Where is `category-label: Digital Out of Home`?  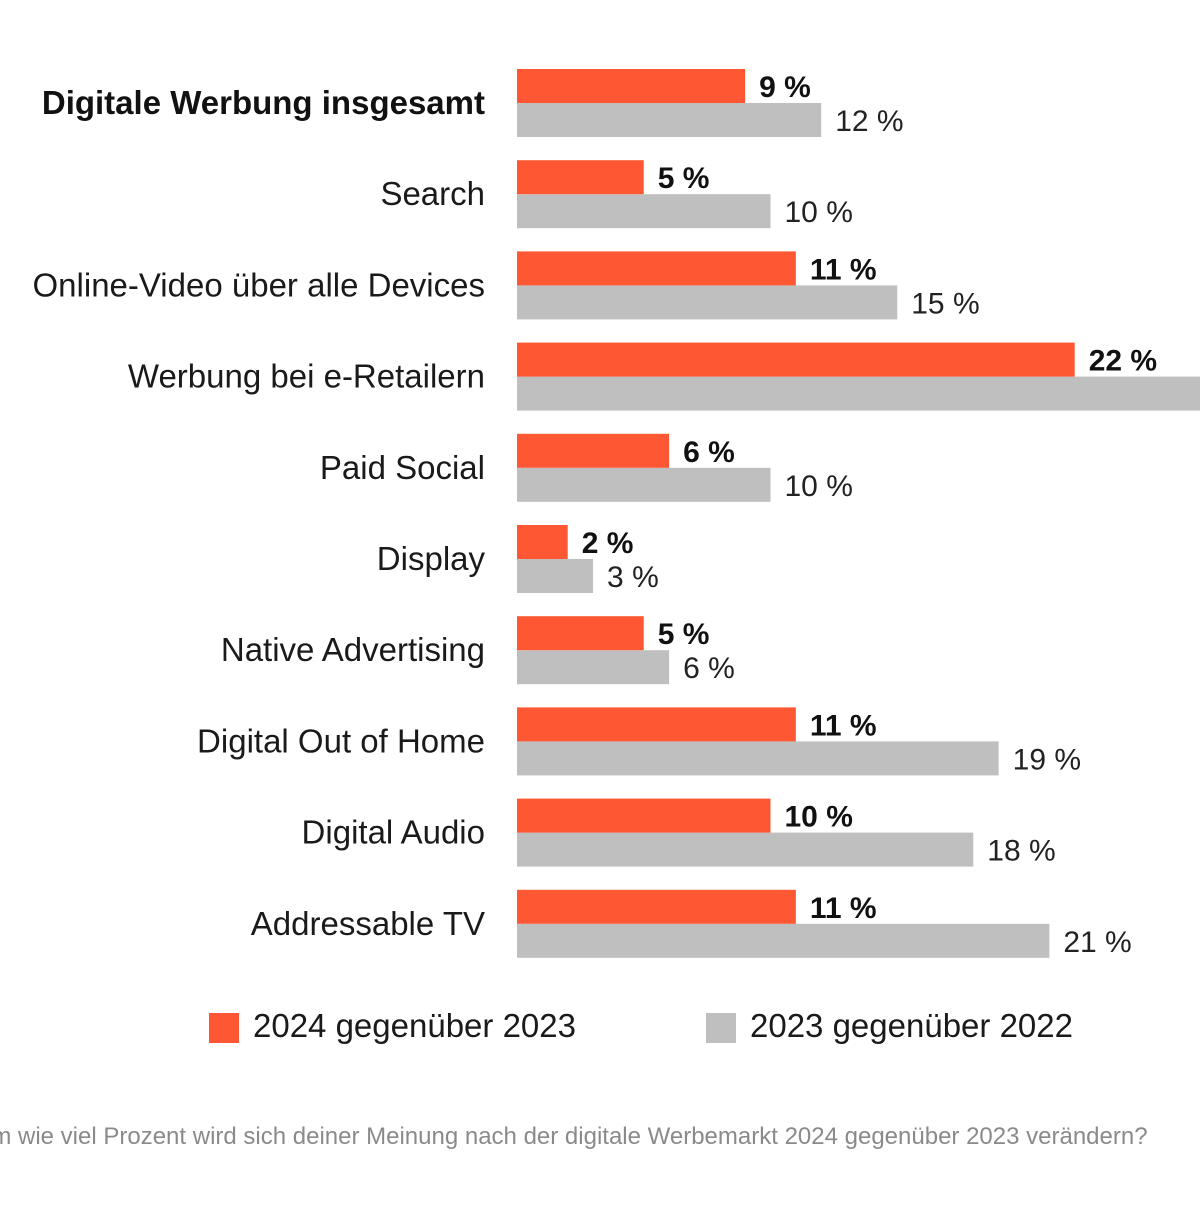 category-label: Digital Out of Home is located at coordinates (341, 740).